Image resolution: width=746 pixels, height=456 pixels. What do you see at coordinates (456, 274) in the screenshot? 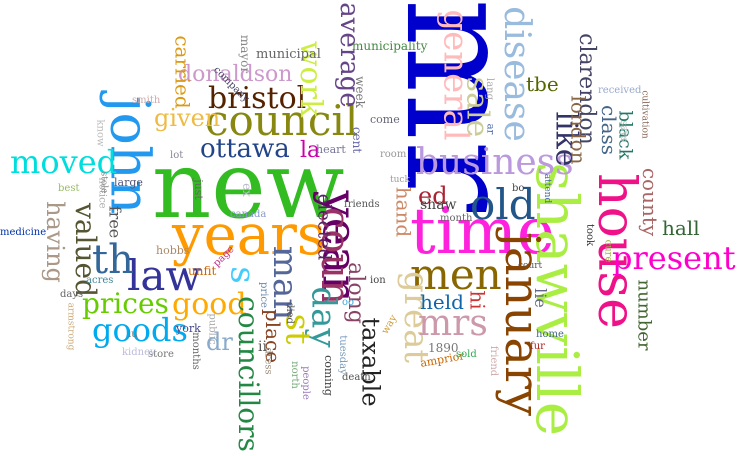
I see `word-men: men` at bounding box center [456, 274].